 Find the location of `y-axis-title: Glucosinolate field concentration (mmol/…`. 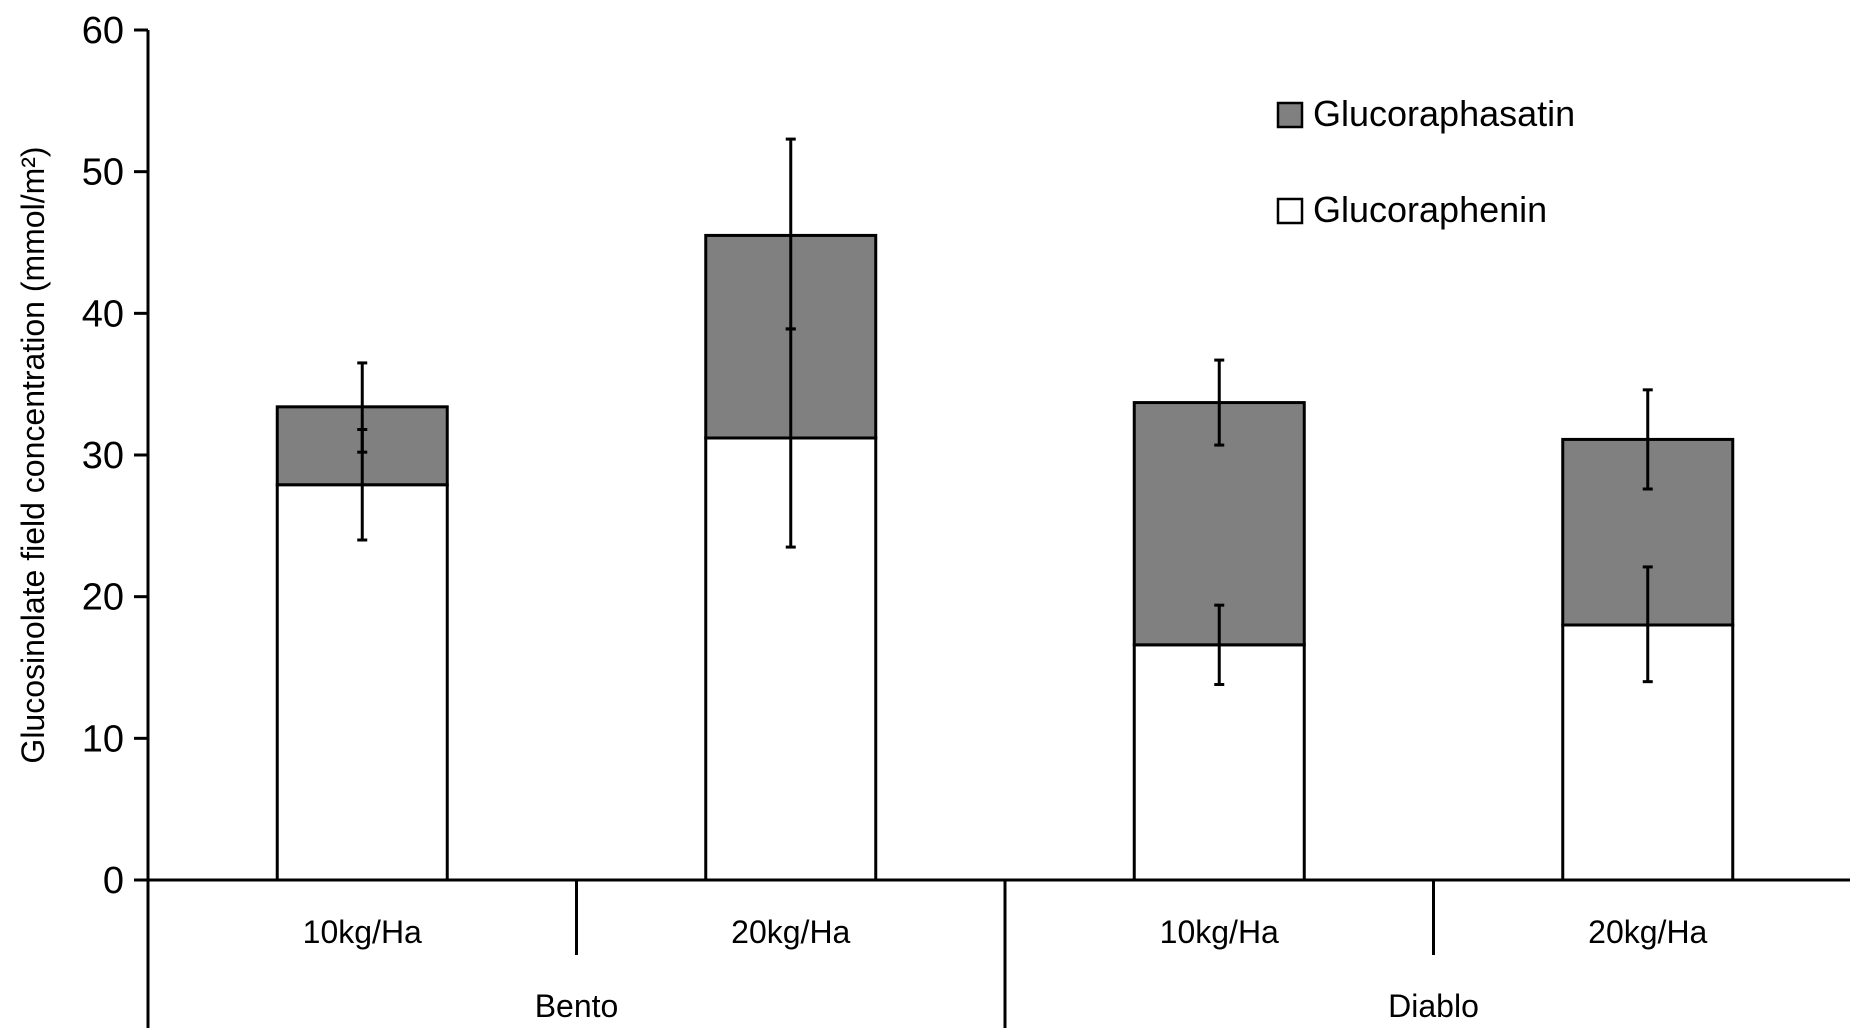

y-axis-title: Glucosinolate field concentration (mmol/… is located at coordinates (33, 454).